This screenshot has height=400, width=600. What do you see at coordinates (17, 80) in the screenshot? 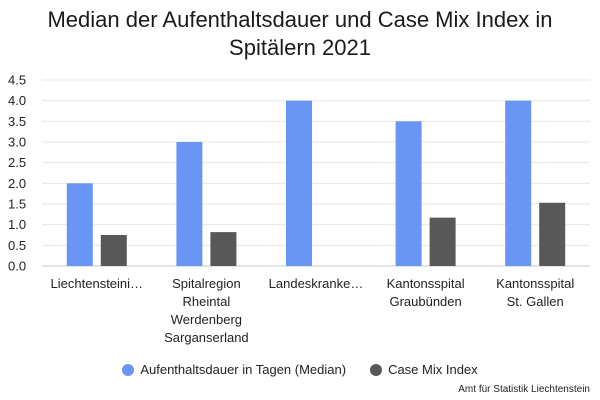
I see `y-tick-label: 4.5` at bounding box center [17, 80].